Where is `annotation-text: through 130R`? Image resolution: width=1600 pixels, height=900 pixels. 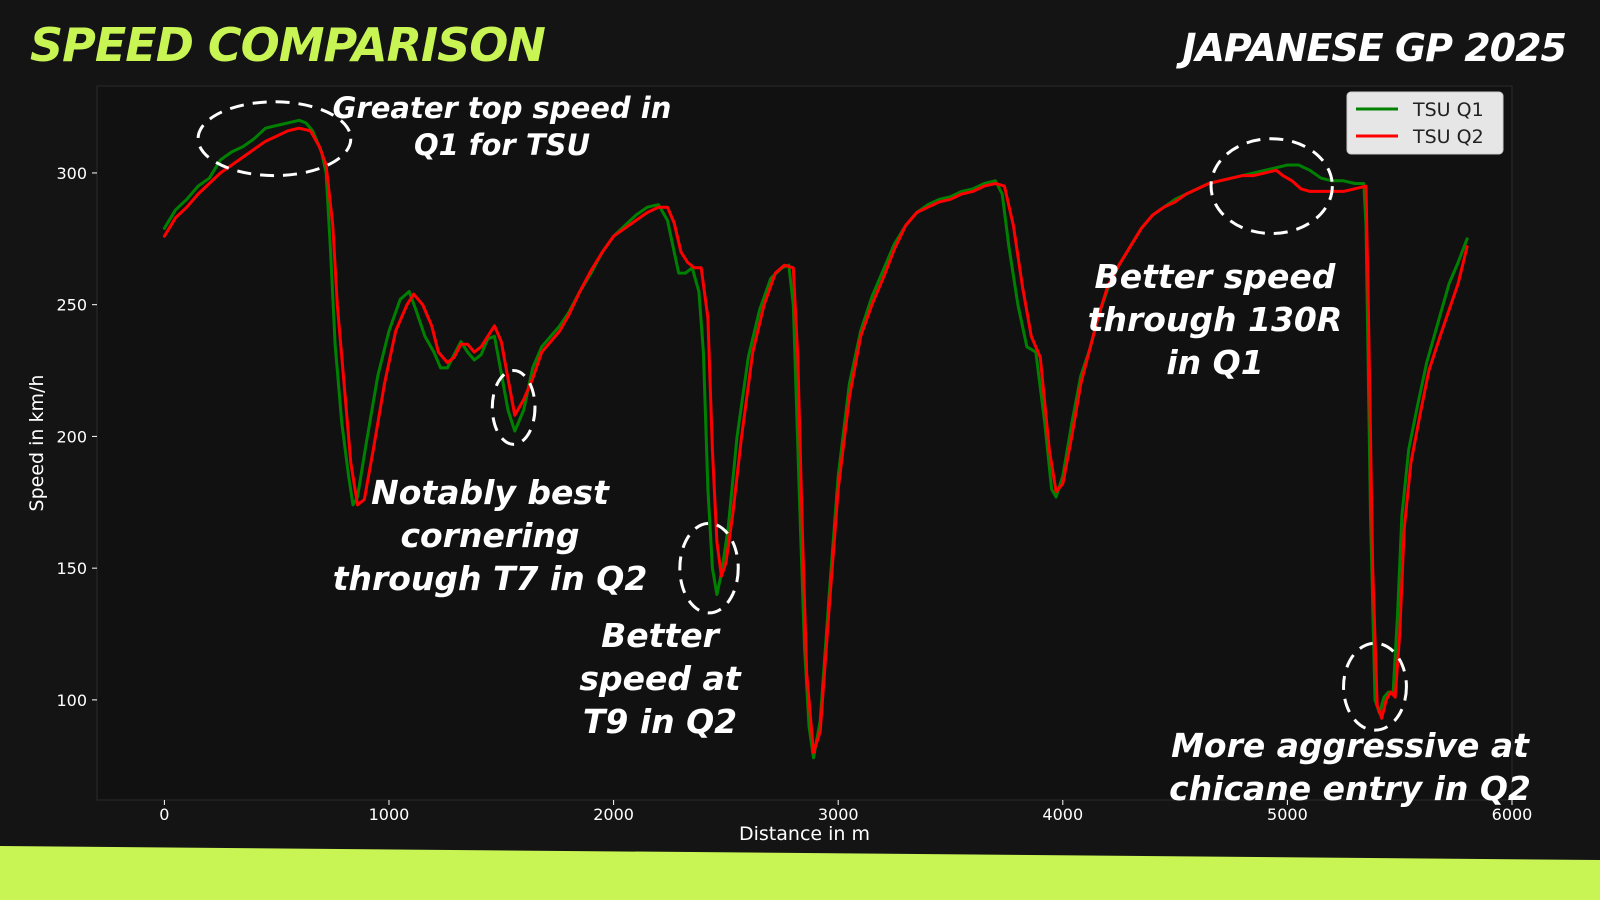 annotation-text: through 130R is located at coordinates (1215, 319).